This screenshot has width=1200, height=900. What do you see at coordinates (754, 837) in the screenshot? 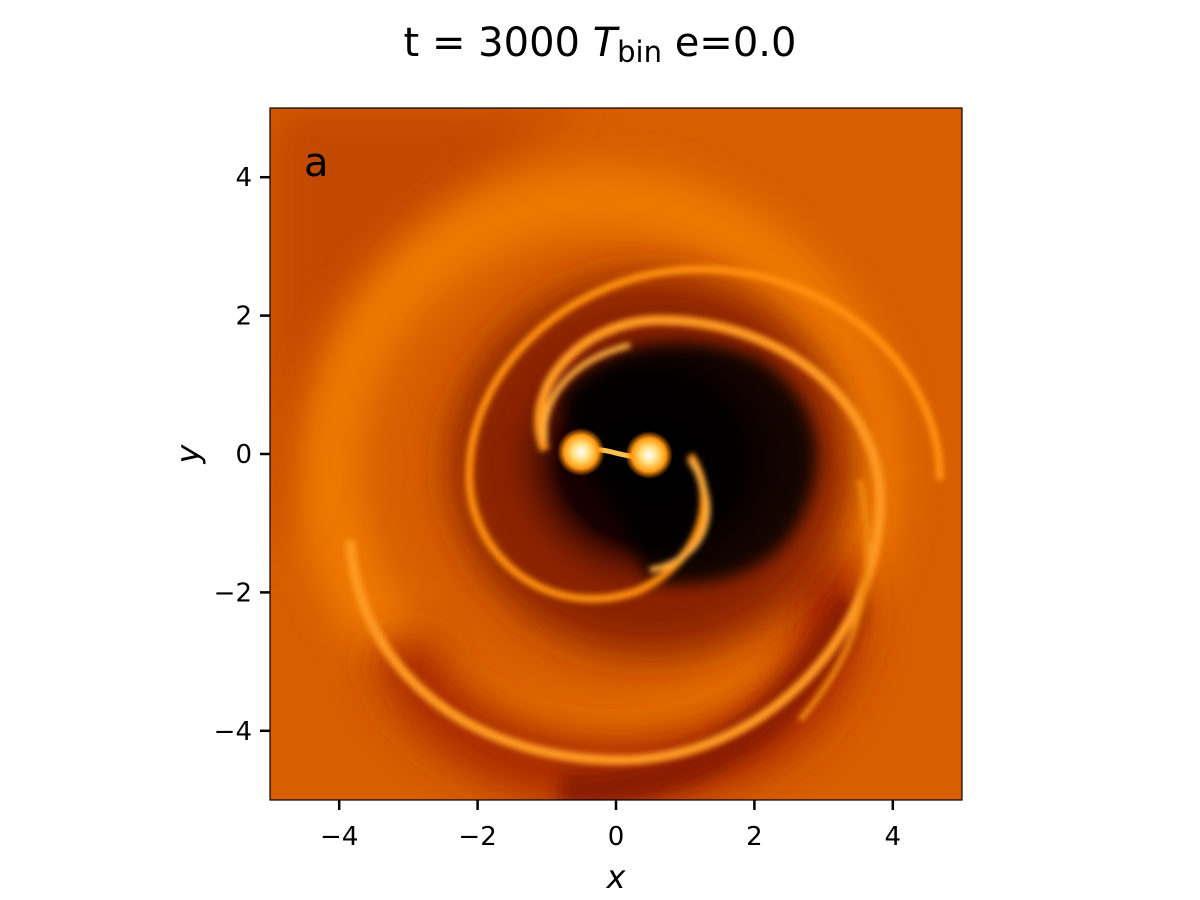
I see `x-tick-label: 2` at bounding box center [754, 837].